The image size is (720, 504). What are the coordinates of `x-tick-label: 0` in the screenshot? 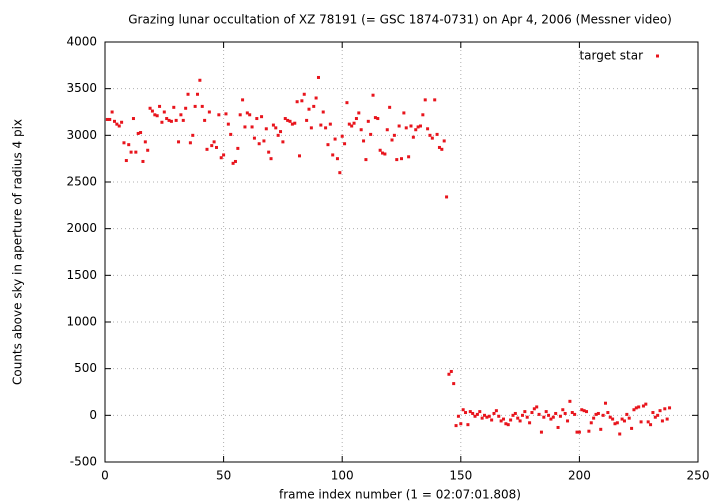 It's located at (105, 476).